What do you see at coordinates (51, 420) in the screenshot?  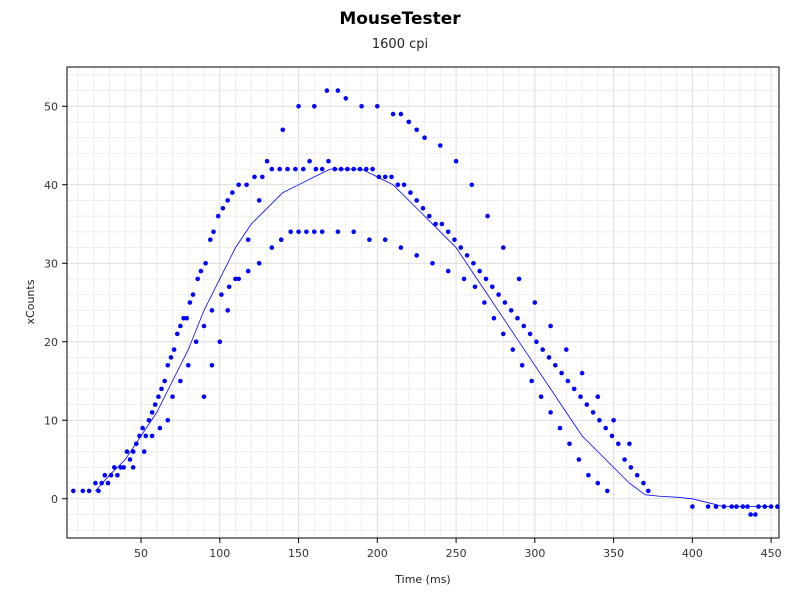 I see `y-tick-label: 10` at bounding box center [51, 420].